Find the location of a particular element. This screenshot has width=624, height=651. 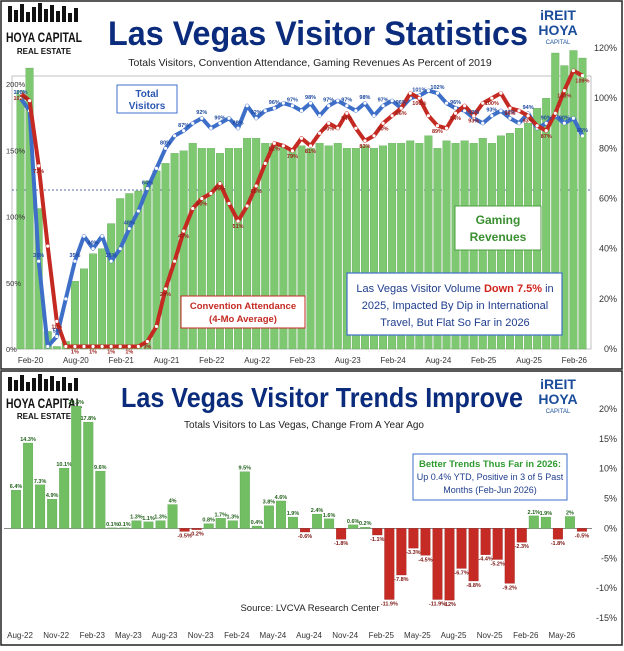

trend-data-label: -11.9% is located at coordinates (389, 604).